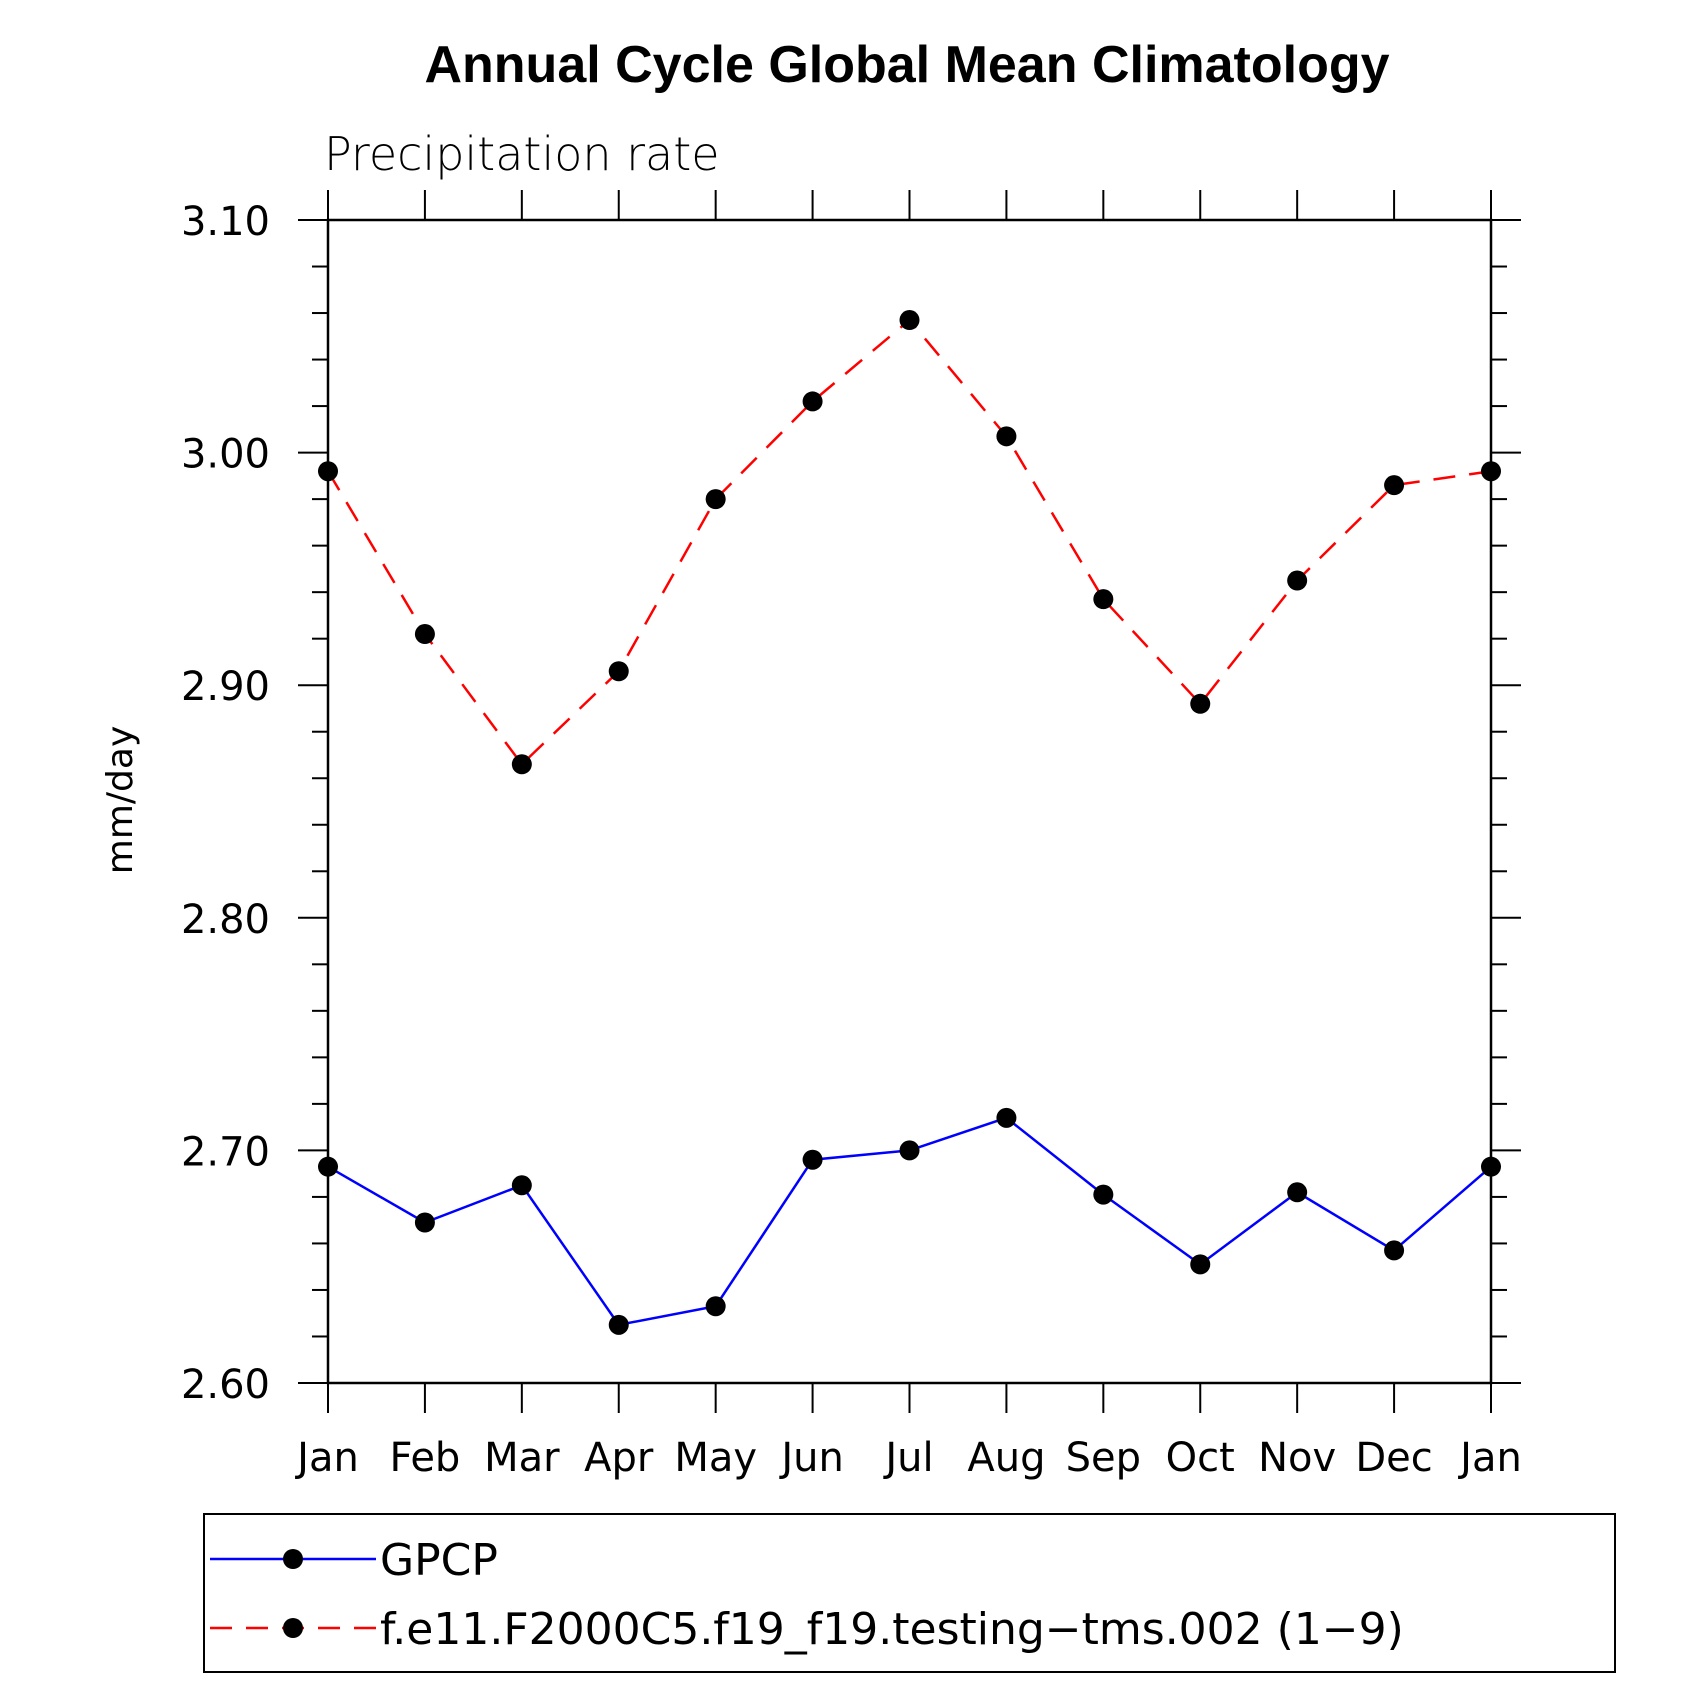  What do you see at coordinates (425, 1458) in the screenshot?
I see `x-tick-label: Feb` at bounding box center [425, 1458].